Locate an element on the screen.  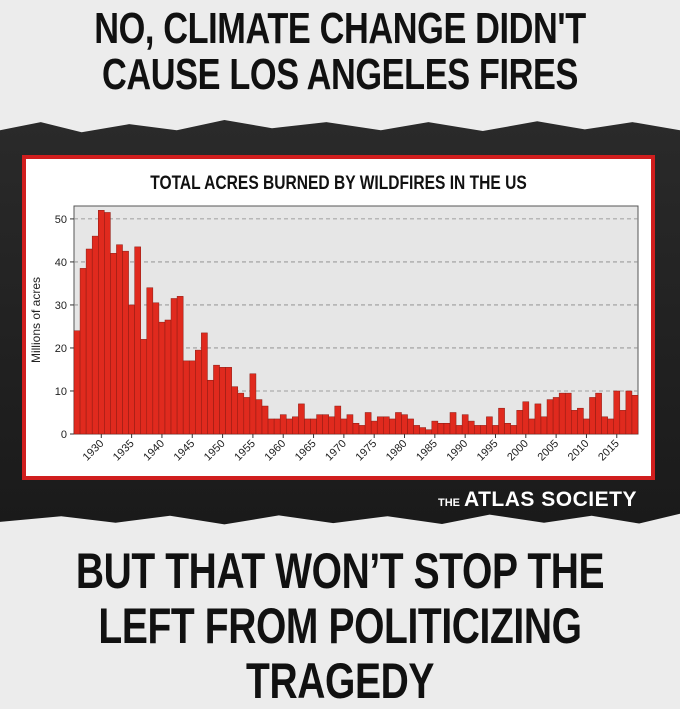
y-tick-label: 0 is located at coordinates (64, 435).